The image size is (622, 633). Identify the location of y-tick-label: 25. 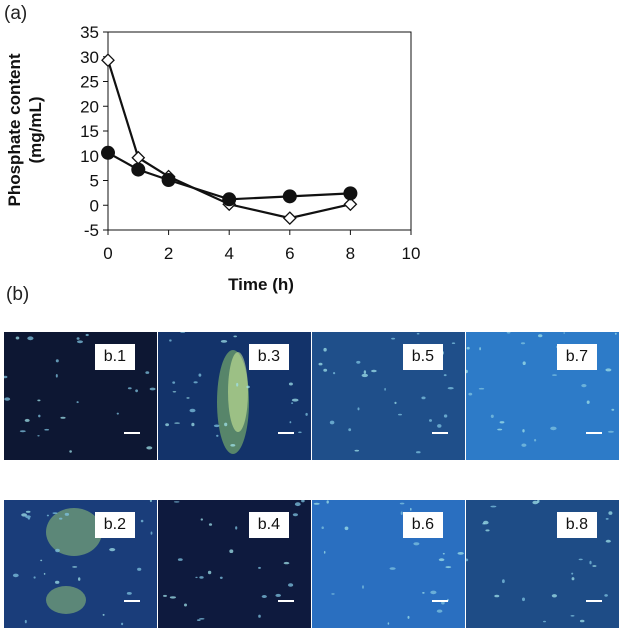
(89, 82).